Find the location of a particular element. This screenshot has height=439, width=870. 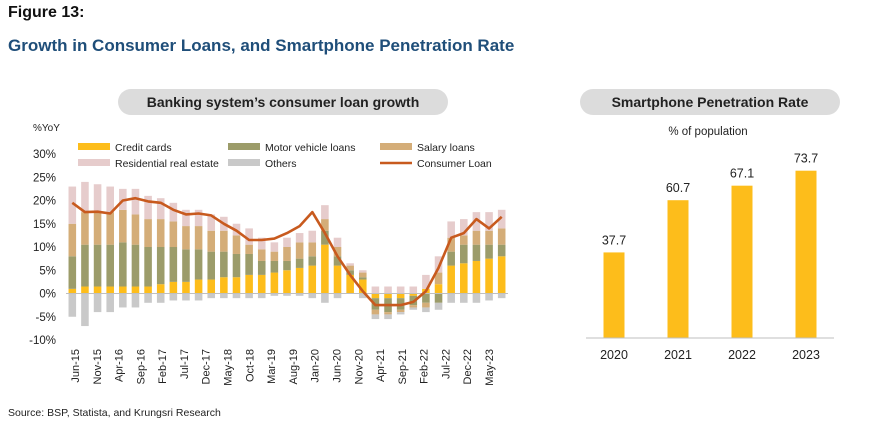

x-tick-label: Jul-22 is located at coordinates (446, 364).